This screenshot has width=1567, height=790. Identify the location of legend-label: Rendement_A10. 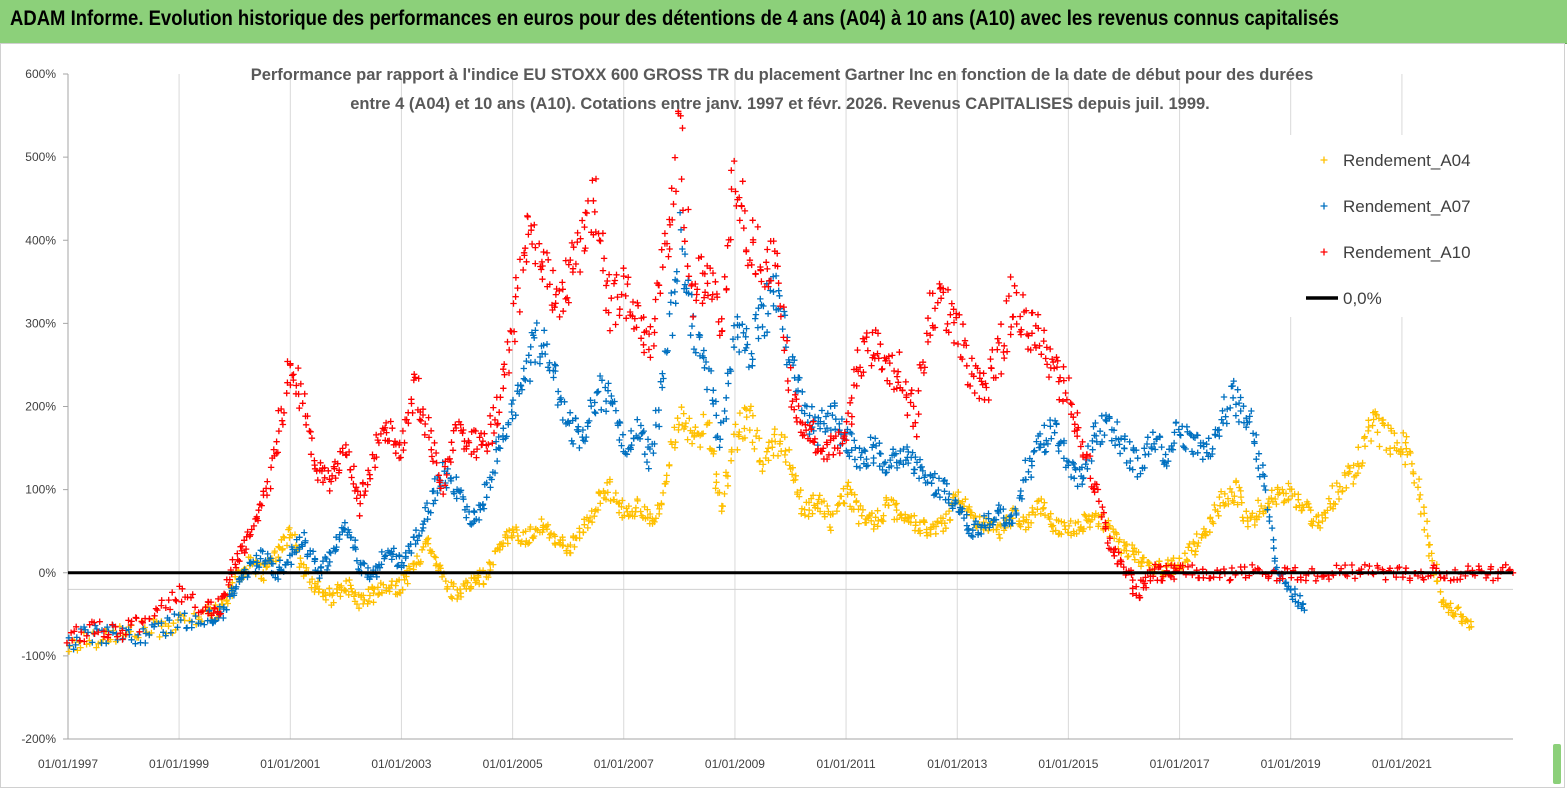
(1407, 252).